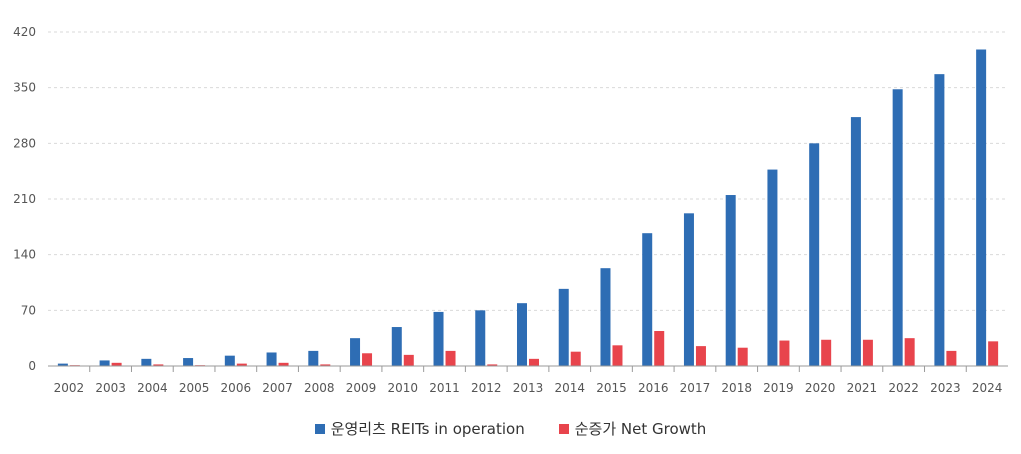 This screenshot has height=454, width=1021. What do you see at coordinates (236, 388) in the screenshot?
I see `x-tick-label: 2006` at bounding box center [236, 388].